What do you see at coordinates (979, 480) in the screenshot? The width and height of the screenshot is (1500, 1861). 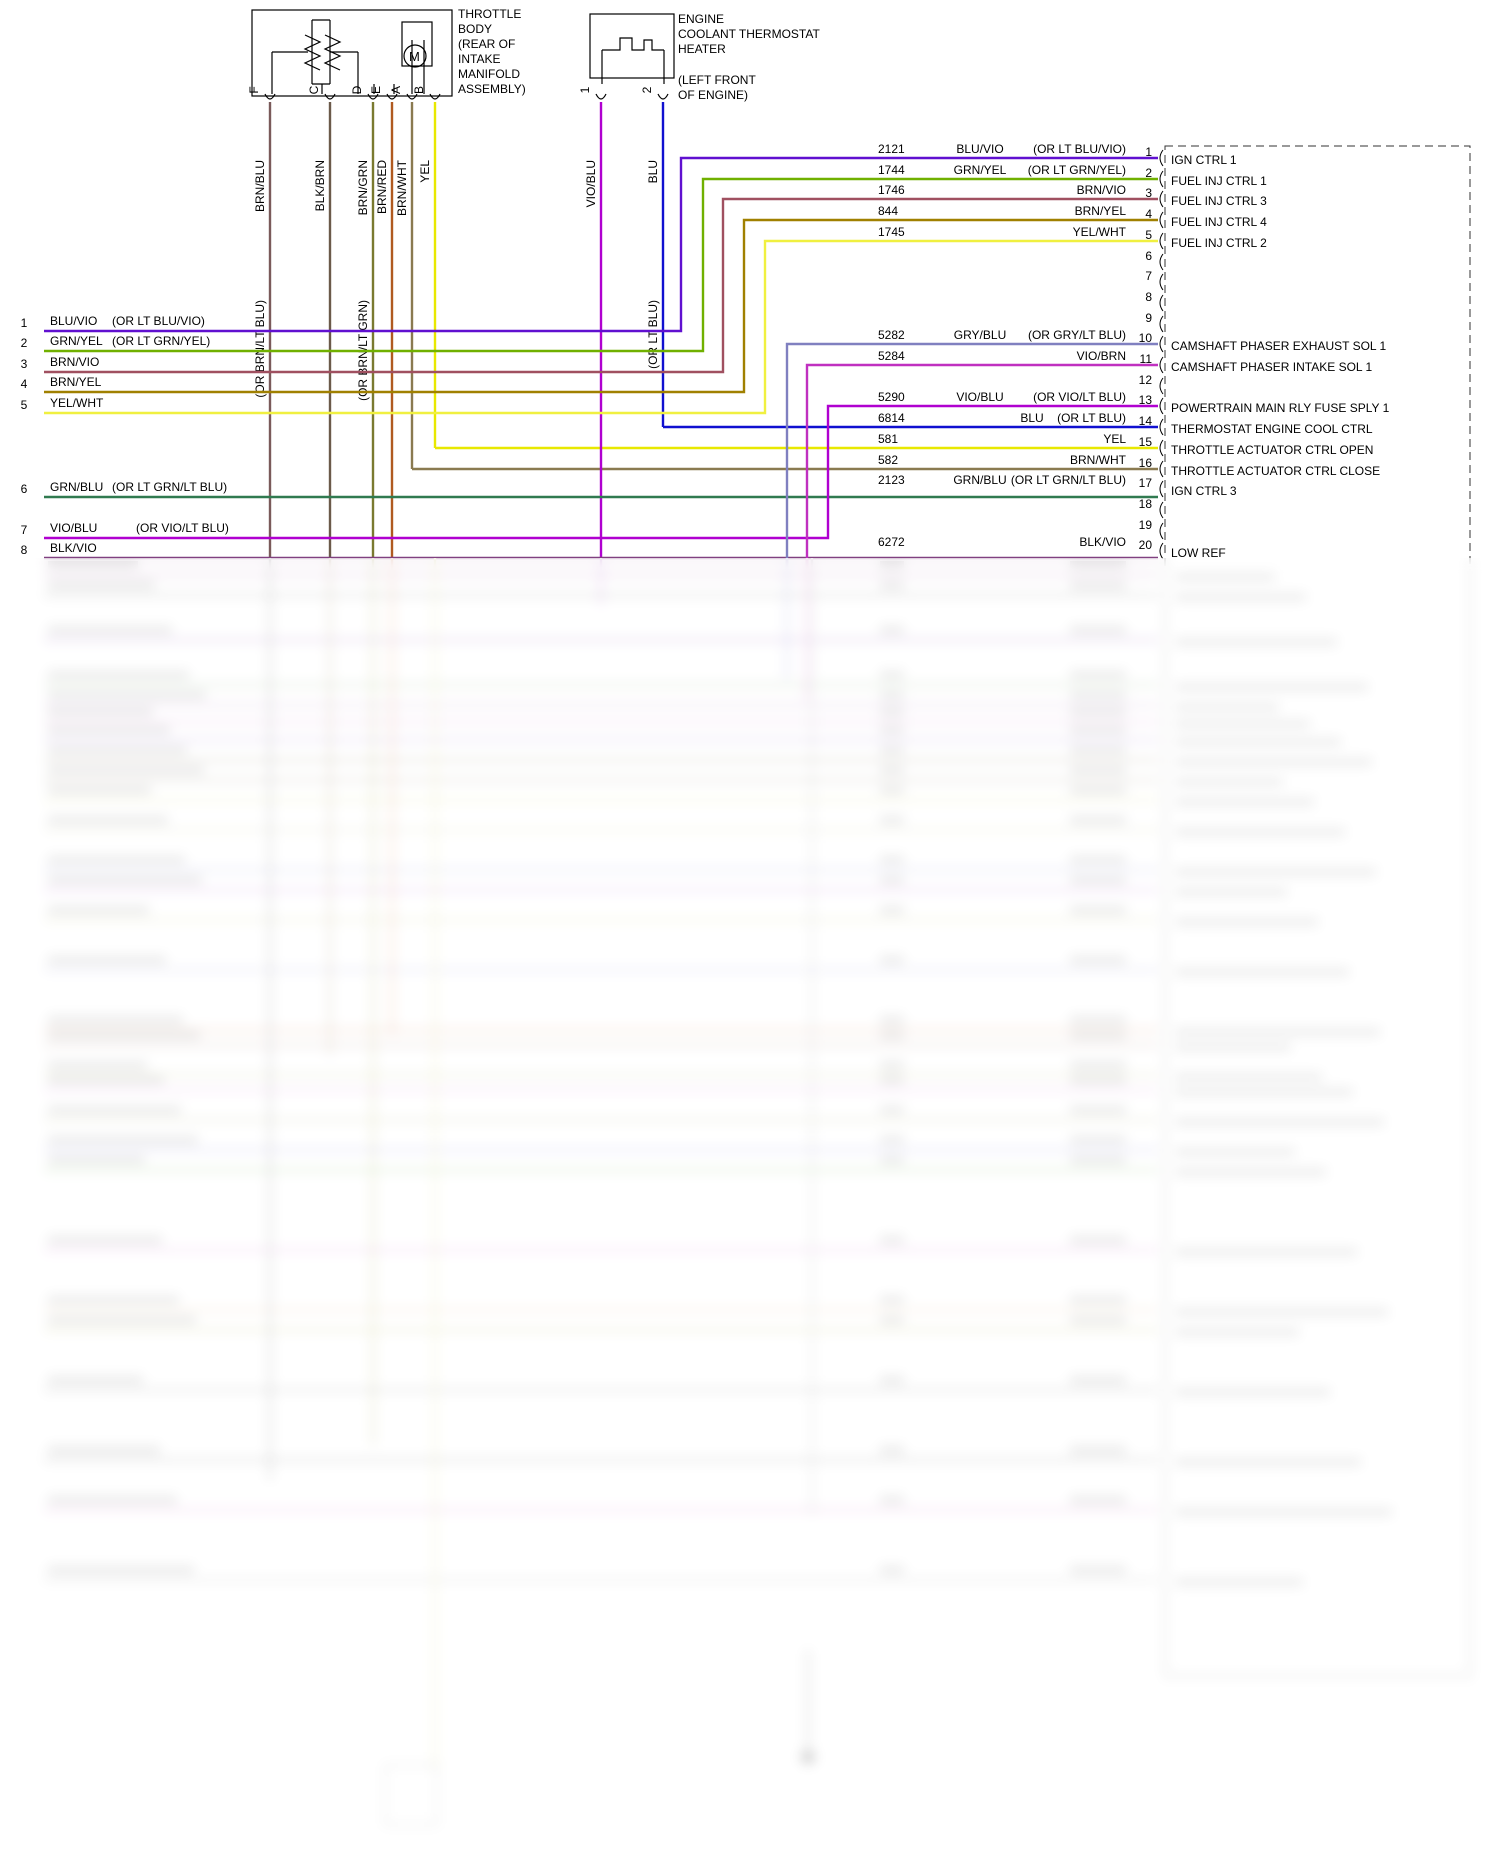 I see `pcm-wire-color-label: GRN/BLU` at bounding box center [979, 480].